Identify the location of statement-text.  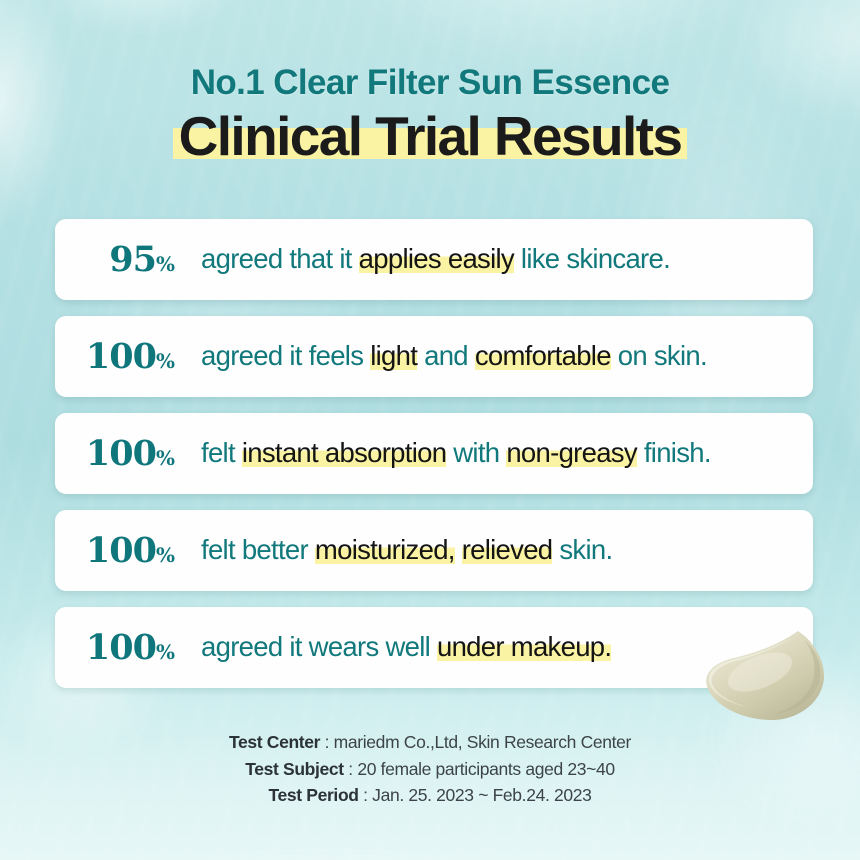
(458, 549).